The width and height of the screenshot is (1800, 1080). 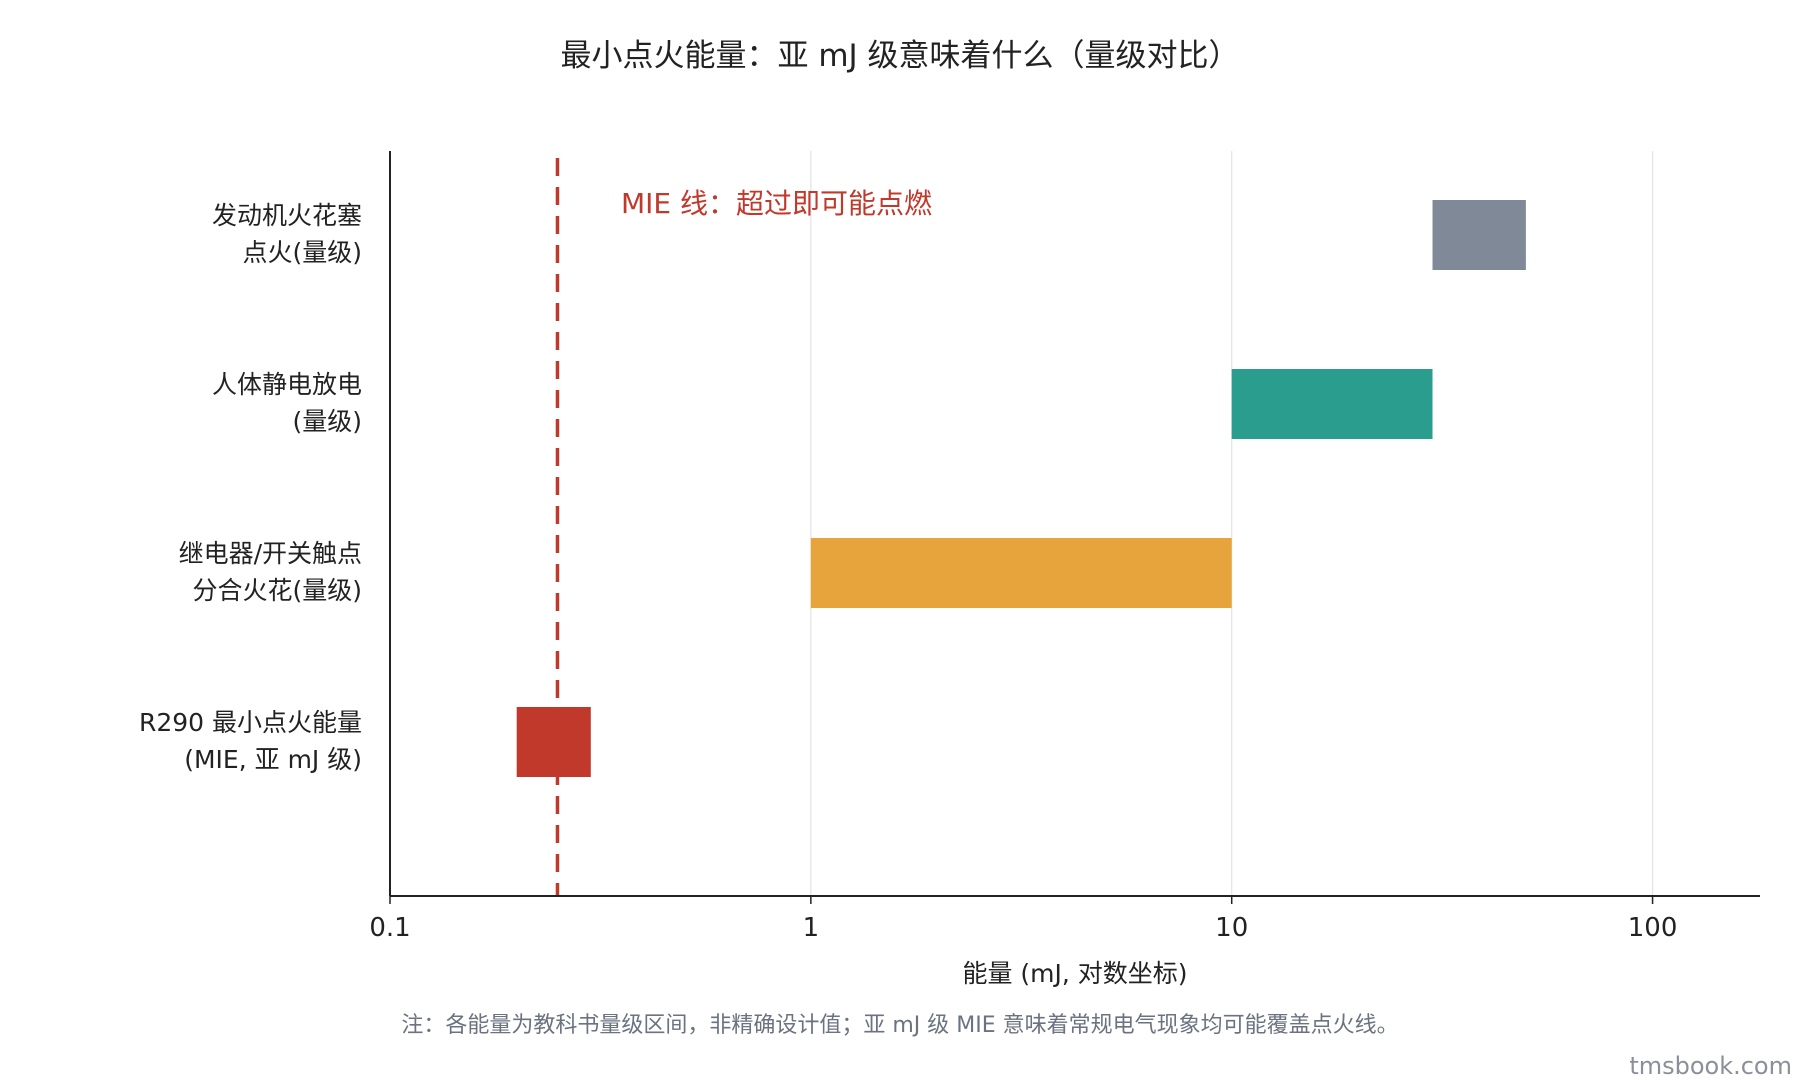 What do you see at coordinates (1653, 928) in the screenshot?
I see `x-tick-label: 100` at bounding box center [1653, 928].